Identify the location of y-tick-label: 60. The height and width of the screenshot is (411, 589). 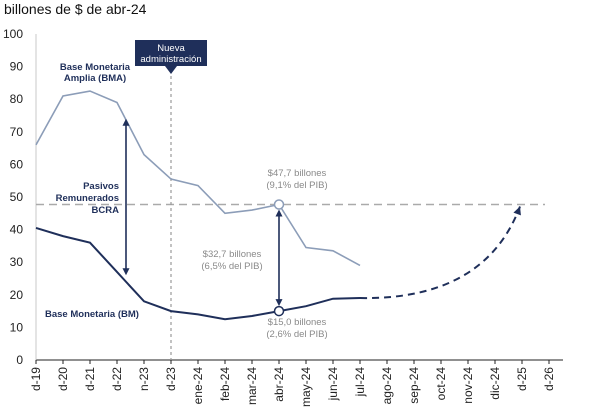
(17, 164).